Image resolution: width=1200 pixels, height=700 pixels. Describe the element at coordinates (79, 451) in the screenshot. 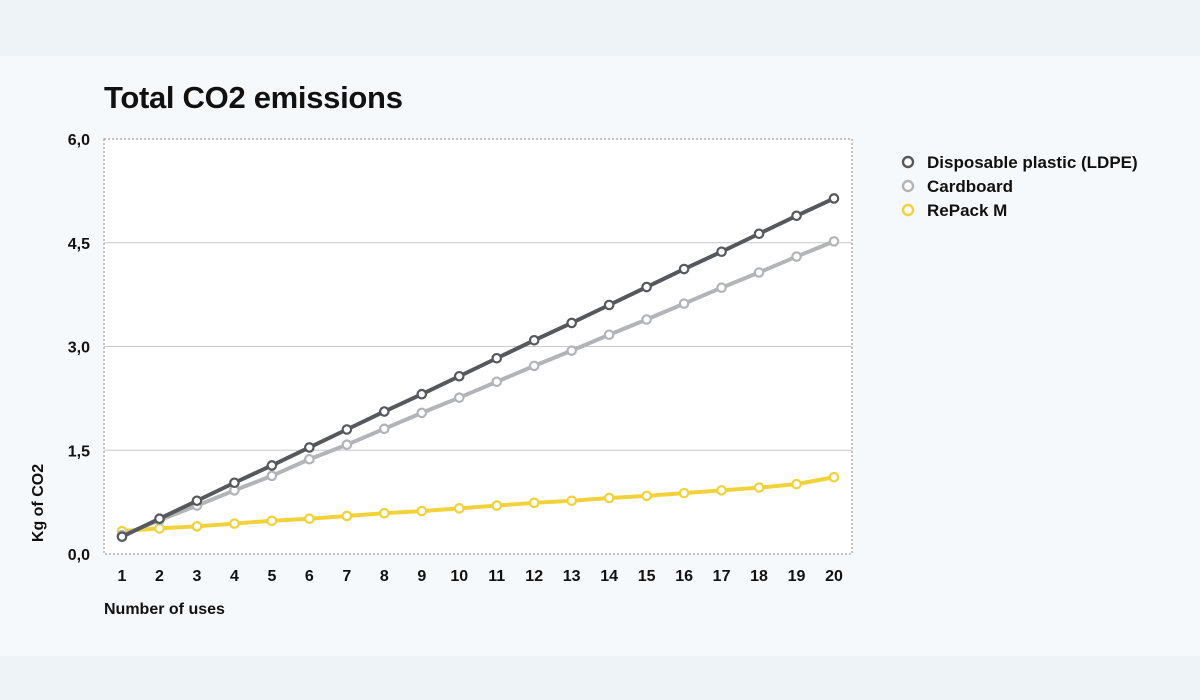

I see `y-tick-label: 1,5` at that location.